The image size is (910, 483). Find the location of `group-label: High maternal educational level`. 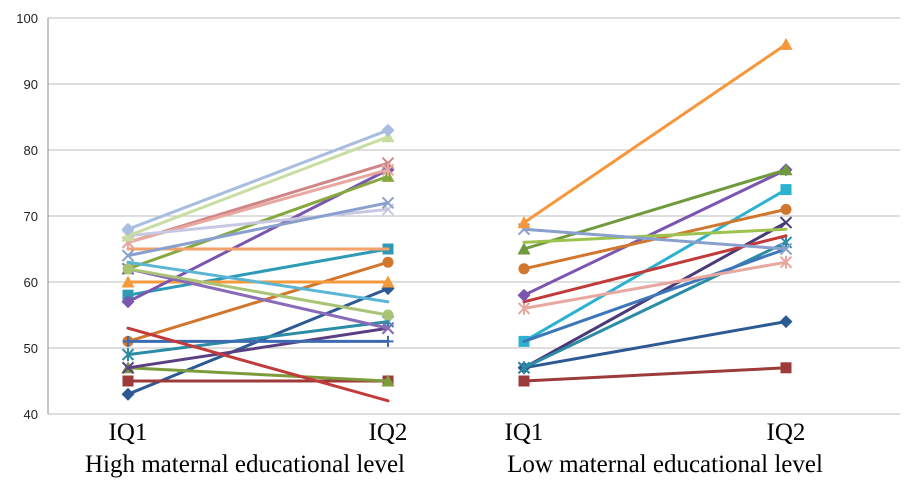

group-label: High maternal educational level is located at coordinates (245, 464).